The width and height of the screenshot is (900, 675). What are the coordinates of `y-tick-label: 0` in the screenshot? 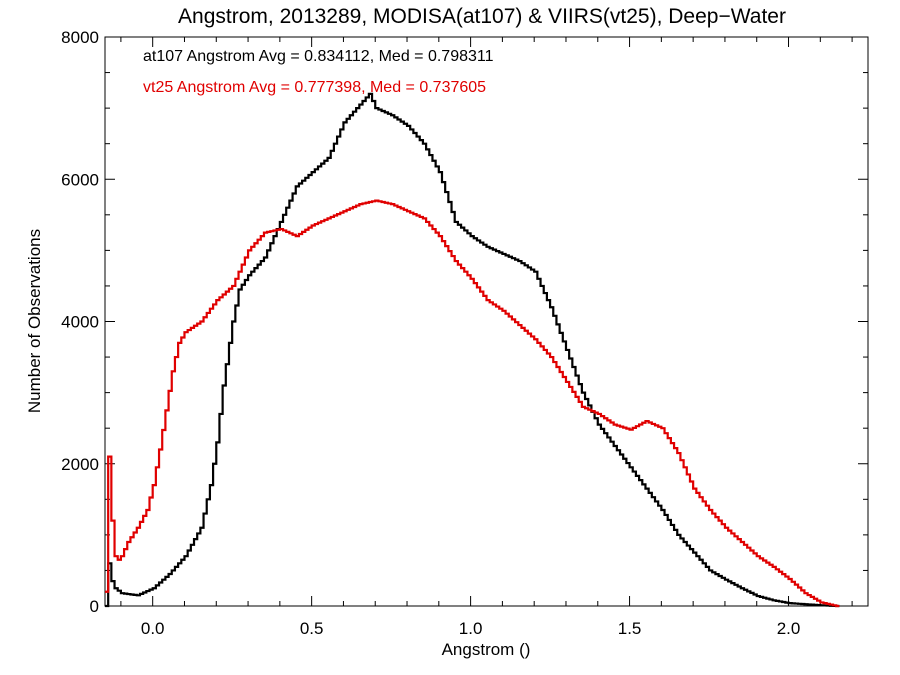 It's located at (94, 606).